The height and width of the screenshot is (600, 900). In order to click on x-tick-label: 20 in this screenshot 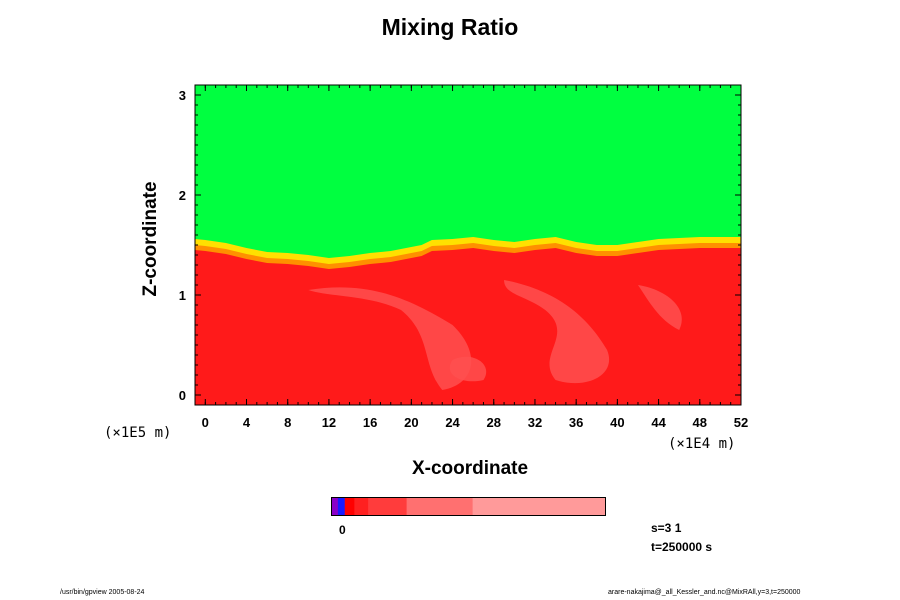, I will do `click(411, 422)`.